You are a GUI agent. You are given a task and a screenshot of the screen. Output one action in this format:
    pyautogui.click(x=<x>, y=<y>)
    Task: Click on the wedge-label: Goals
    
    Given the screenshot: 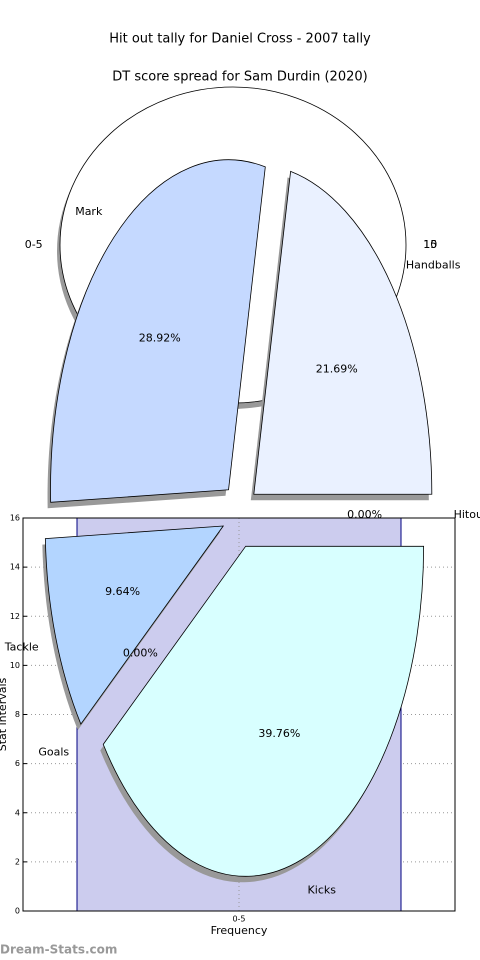 What is the action you would take?
    pyautogui.click(x=53, y=752)
    